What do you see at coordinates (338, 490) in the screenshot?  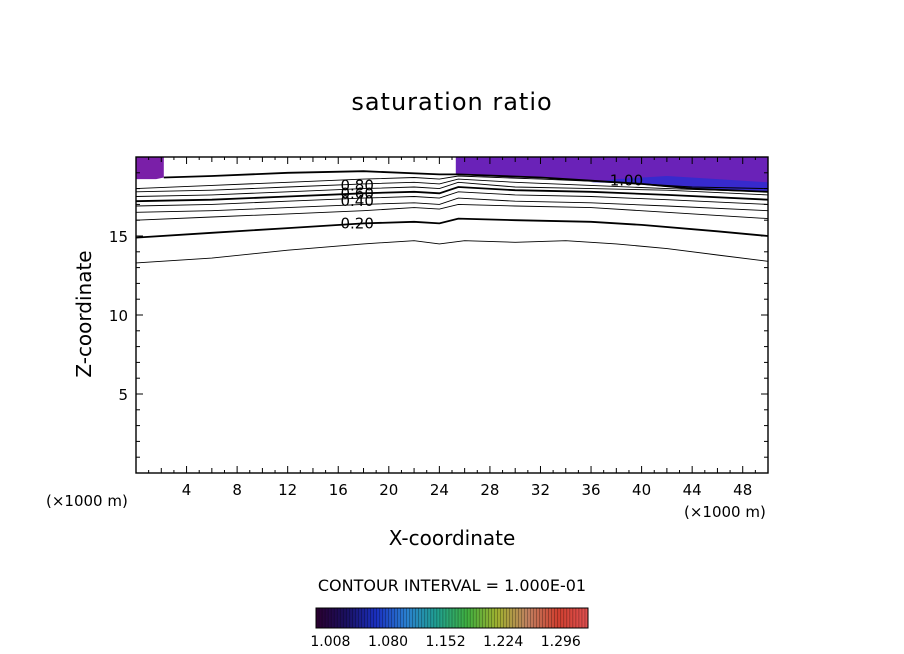 I see `x-tick-label: 16` at bounding box center [338, 490].